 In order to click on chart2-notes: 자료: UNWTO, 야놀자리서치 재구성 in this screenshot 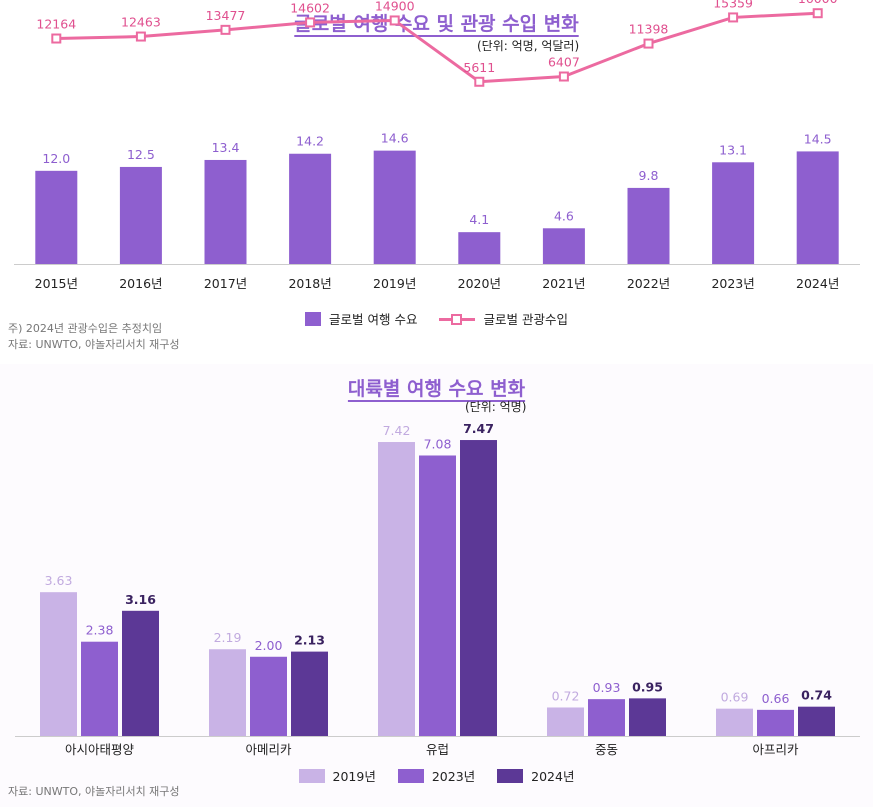, I will do `click(94, 792)`.